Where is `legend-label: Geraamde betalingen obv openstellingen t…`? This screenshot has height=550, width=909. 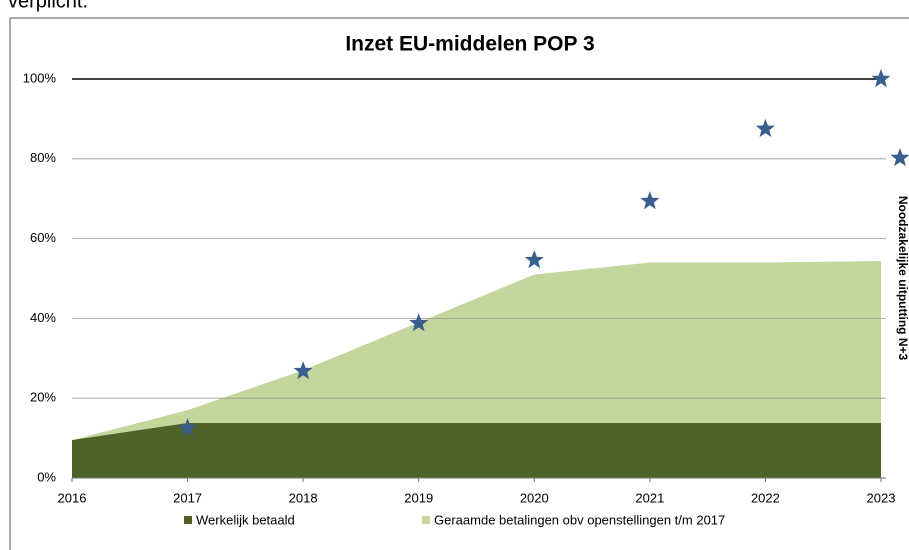
legend-label: Geraamde betalingen obv openstellingen t… is located at coordinates (579, 519).